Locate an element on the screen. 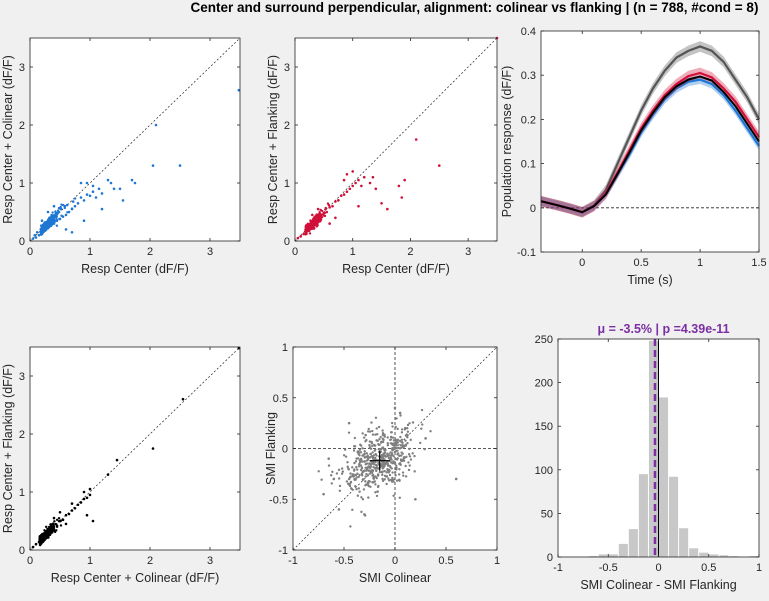  y-tick-label: 0.1 is located at coordinates (528, 165).